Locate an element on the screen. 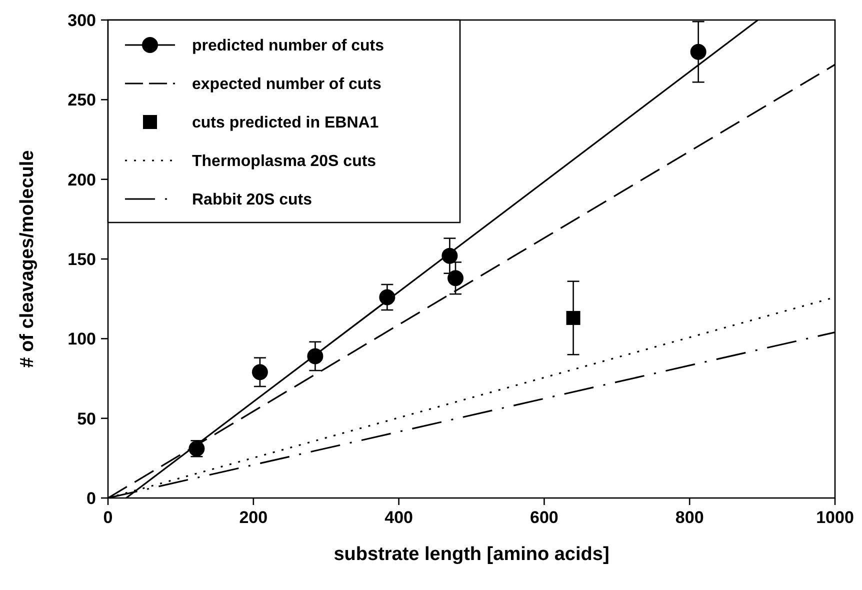 The width and height of the screenshot is (862, 590). y-tick-label: 300 is located at coordinates (82, 20).